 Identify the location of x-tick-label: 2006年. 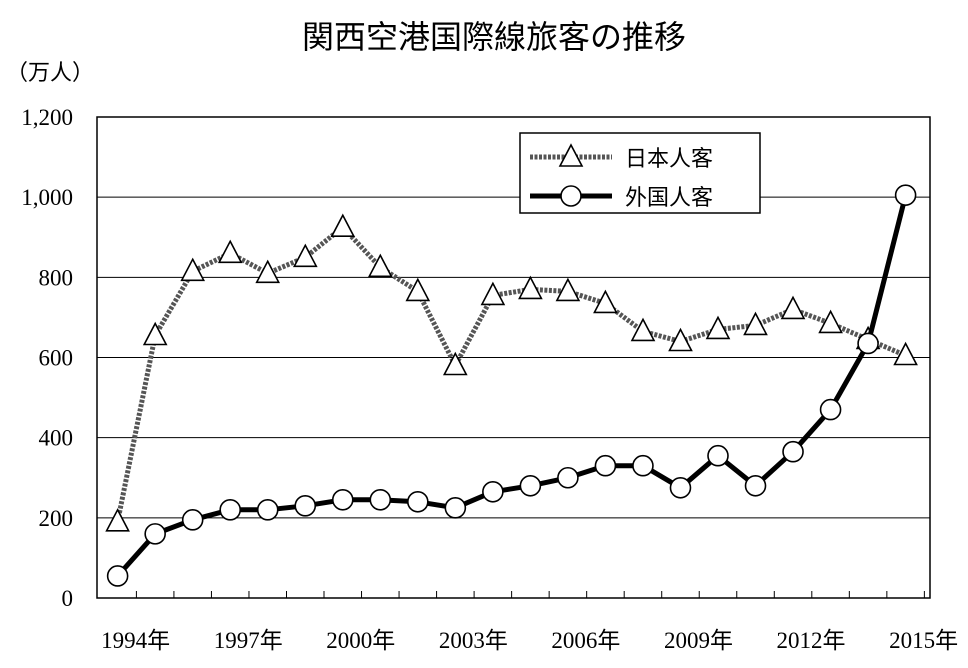
(585, 640).